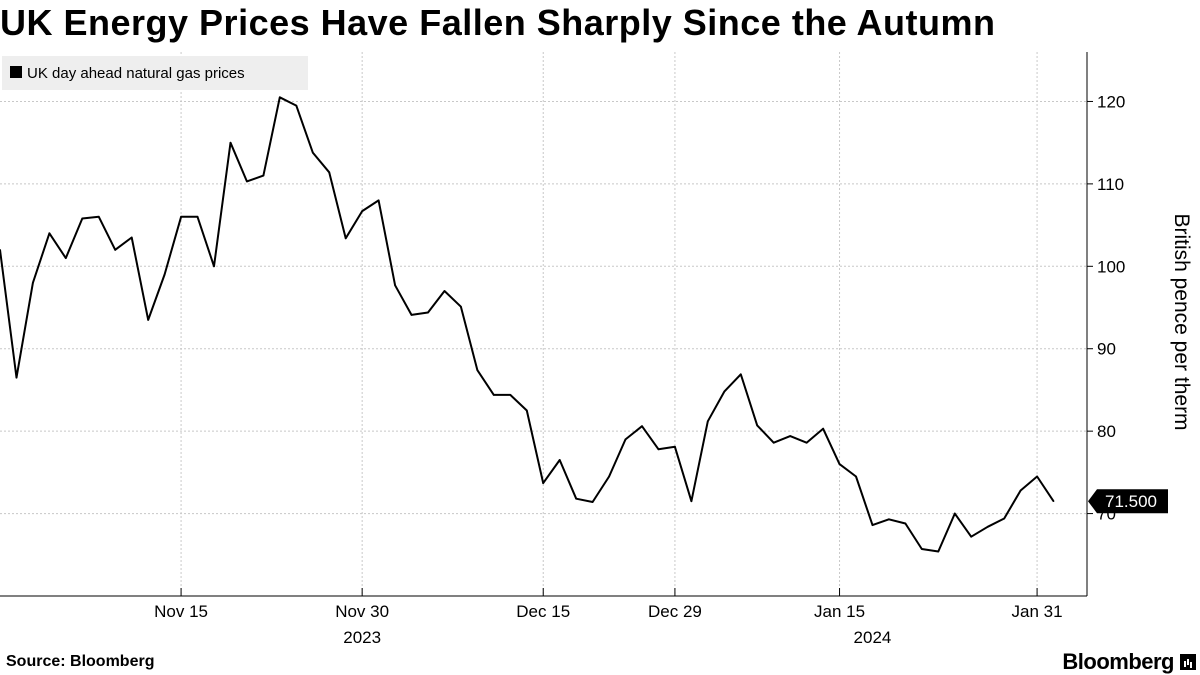  What do you see at coordinates (1106, 349) in the screenshot?
I see `y-tick-label: 90` at bounding box center [1106, 349].